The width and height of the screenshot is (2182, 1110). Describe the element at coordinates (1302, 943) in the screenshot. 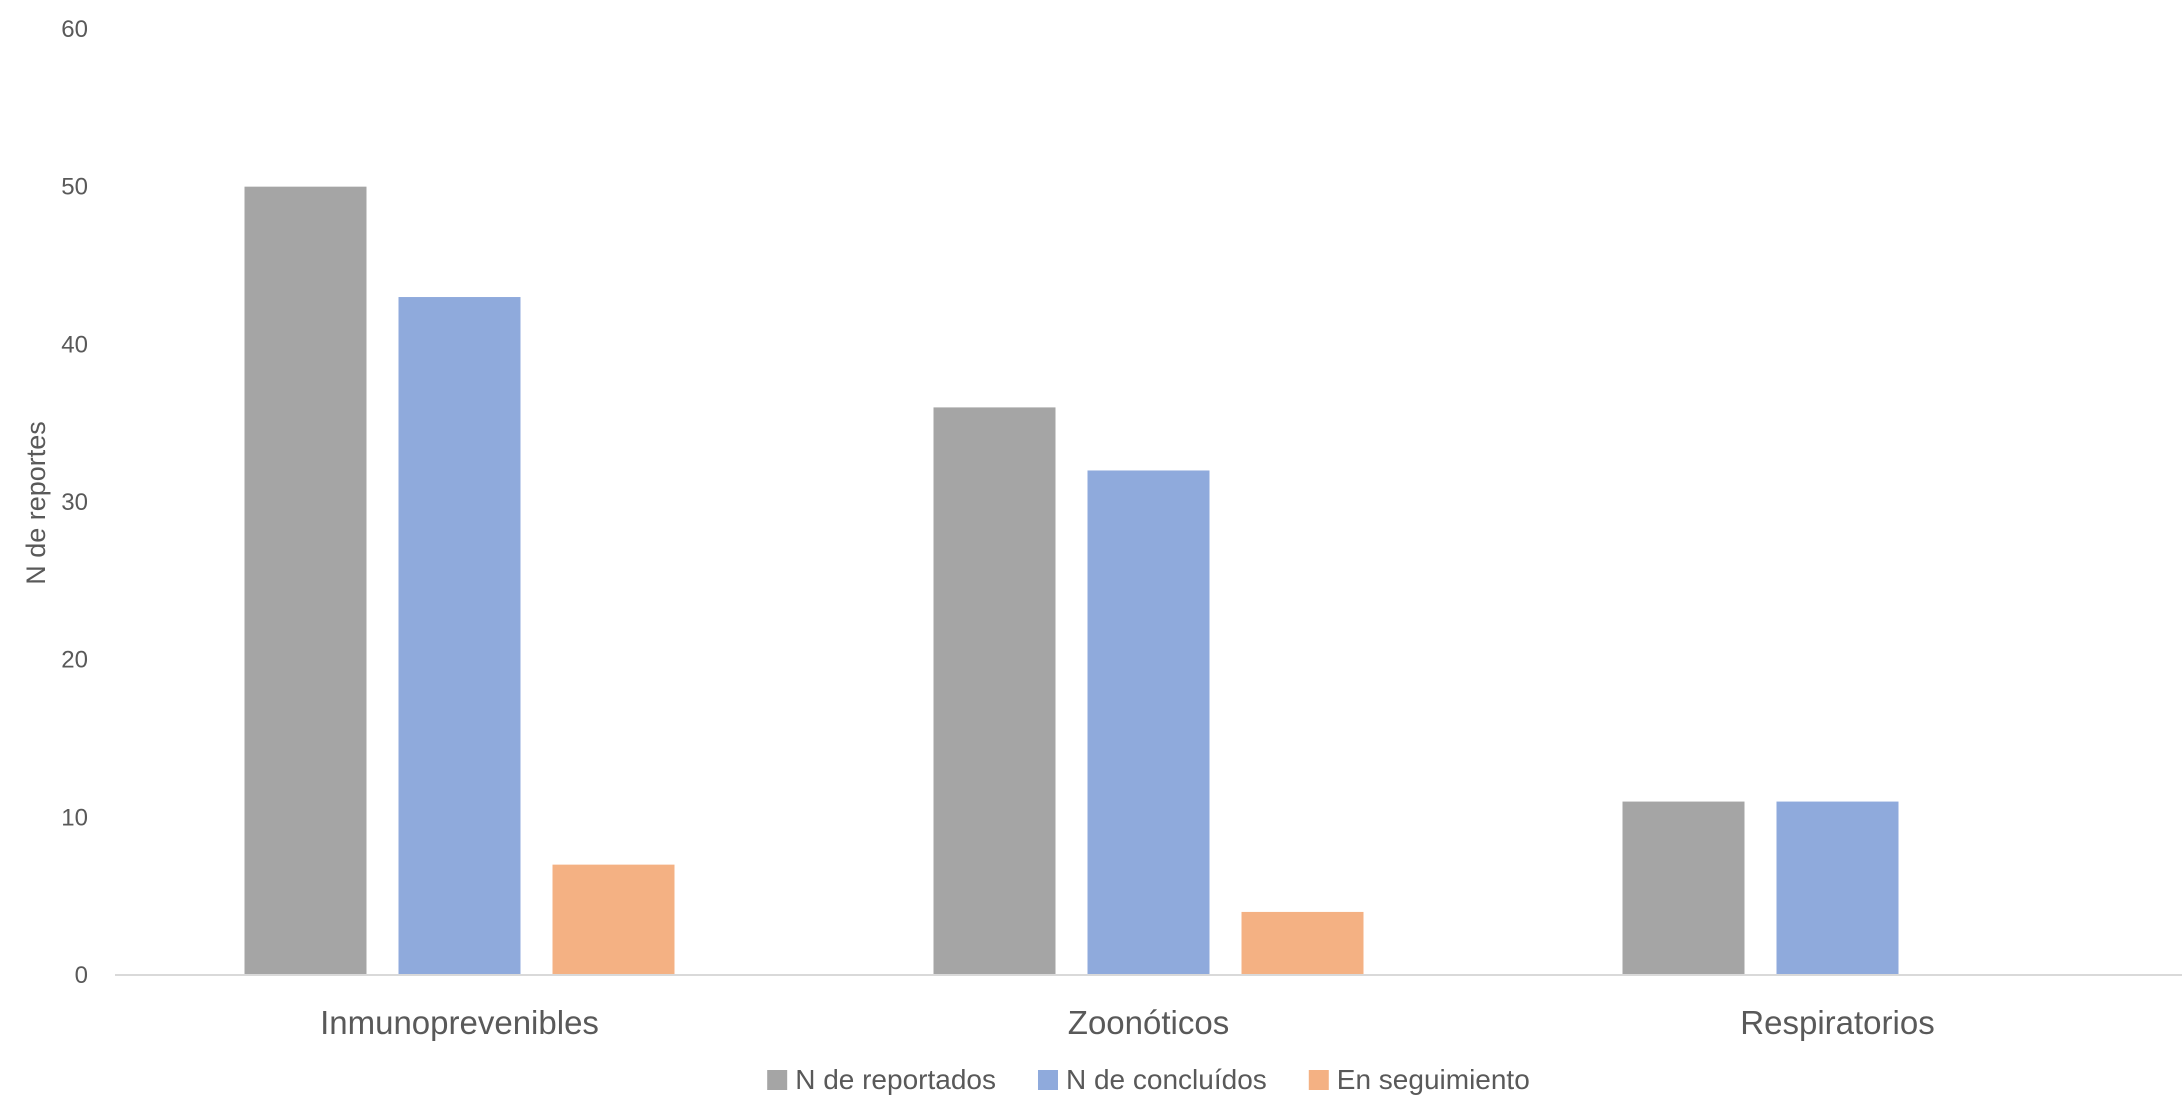

I see `bar-en-seguimiento-zoon-ticos` at that location.